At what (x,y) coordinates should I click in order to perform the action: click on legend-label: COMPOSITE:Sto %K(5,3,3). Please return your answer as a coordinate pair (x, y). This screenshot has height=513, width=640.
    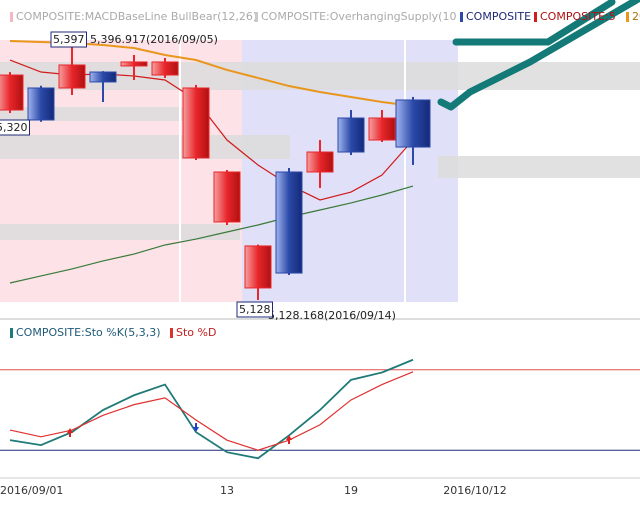
    Looking at the image, I should click on (88, 332).